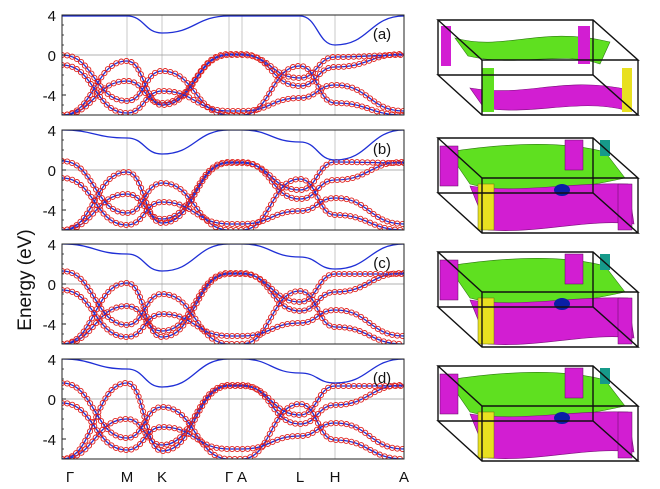 Image resolution: width=660 pixels, height=489 pixels. Describe the element at coordinates (52, 400) in the screenshot. I see `y-tick-label: 0` at that location.